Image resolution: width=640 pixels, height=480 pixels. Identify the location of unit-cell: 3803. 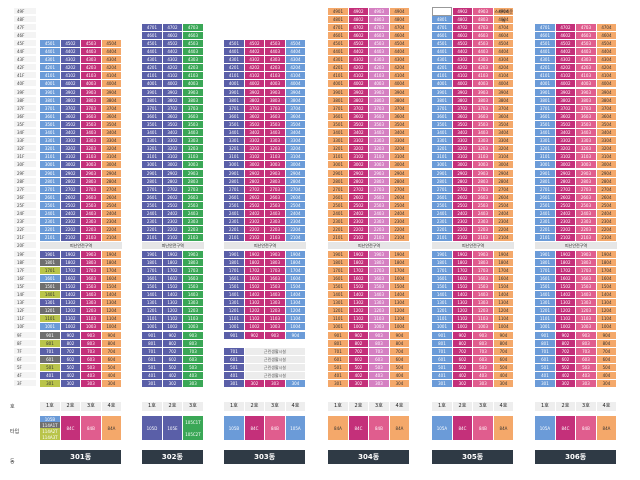
(586, 100).